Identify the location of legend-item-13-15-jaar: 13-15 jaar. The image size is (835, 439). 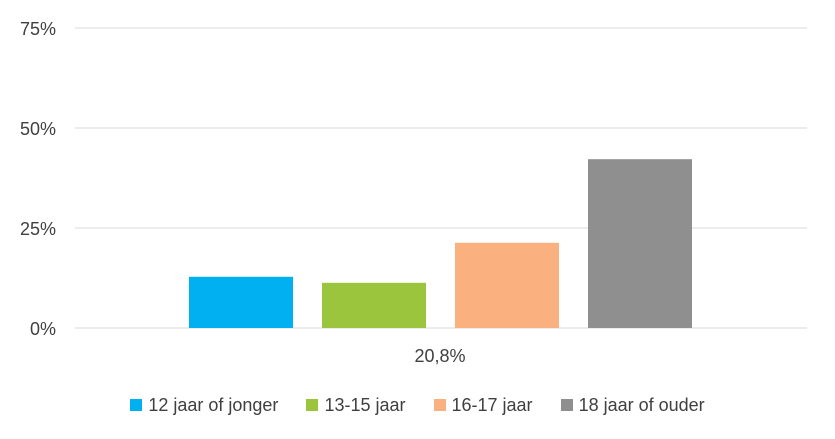
(356, 405).